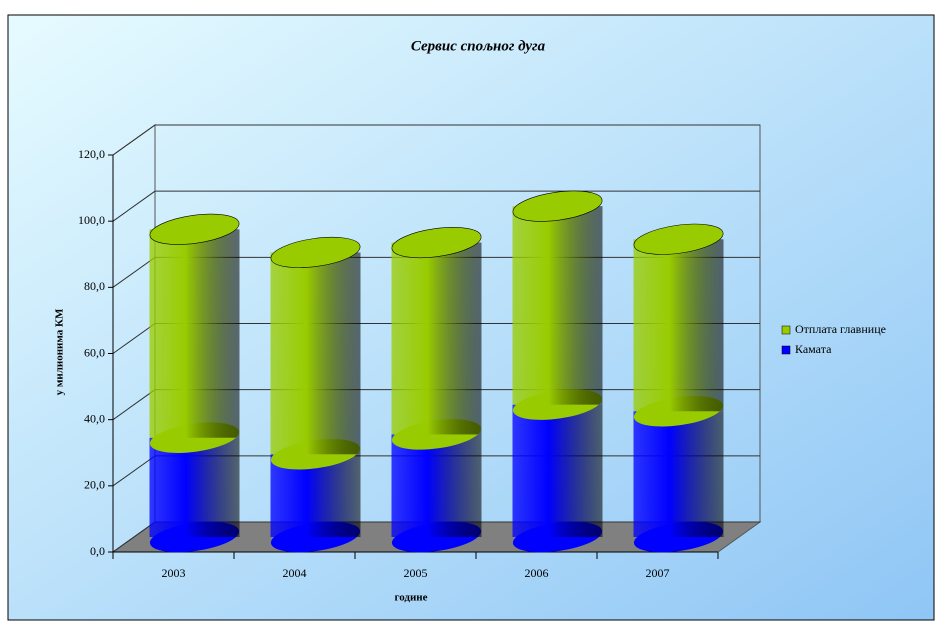 This screenshot has width=938, height=628. I want to click on x-tick-label: 2007, so click(658, 573).